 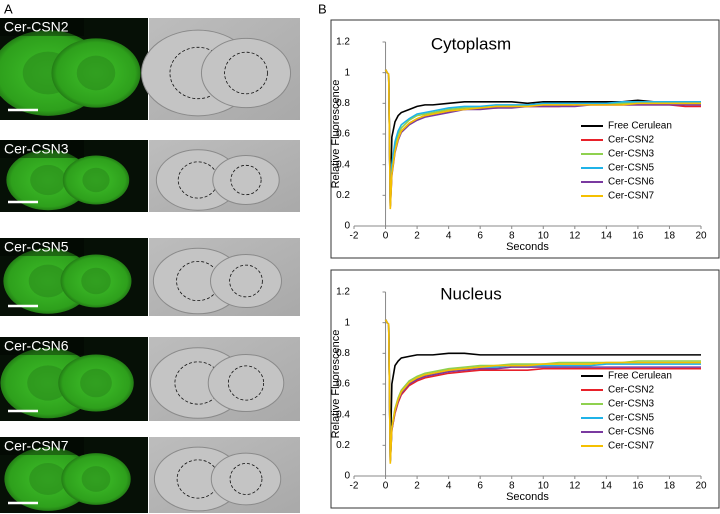 I want to click on image-label: Cer-CSN7, so click(x=36, y=446).